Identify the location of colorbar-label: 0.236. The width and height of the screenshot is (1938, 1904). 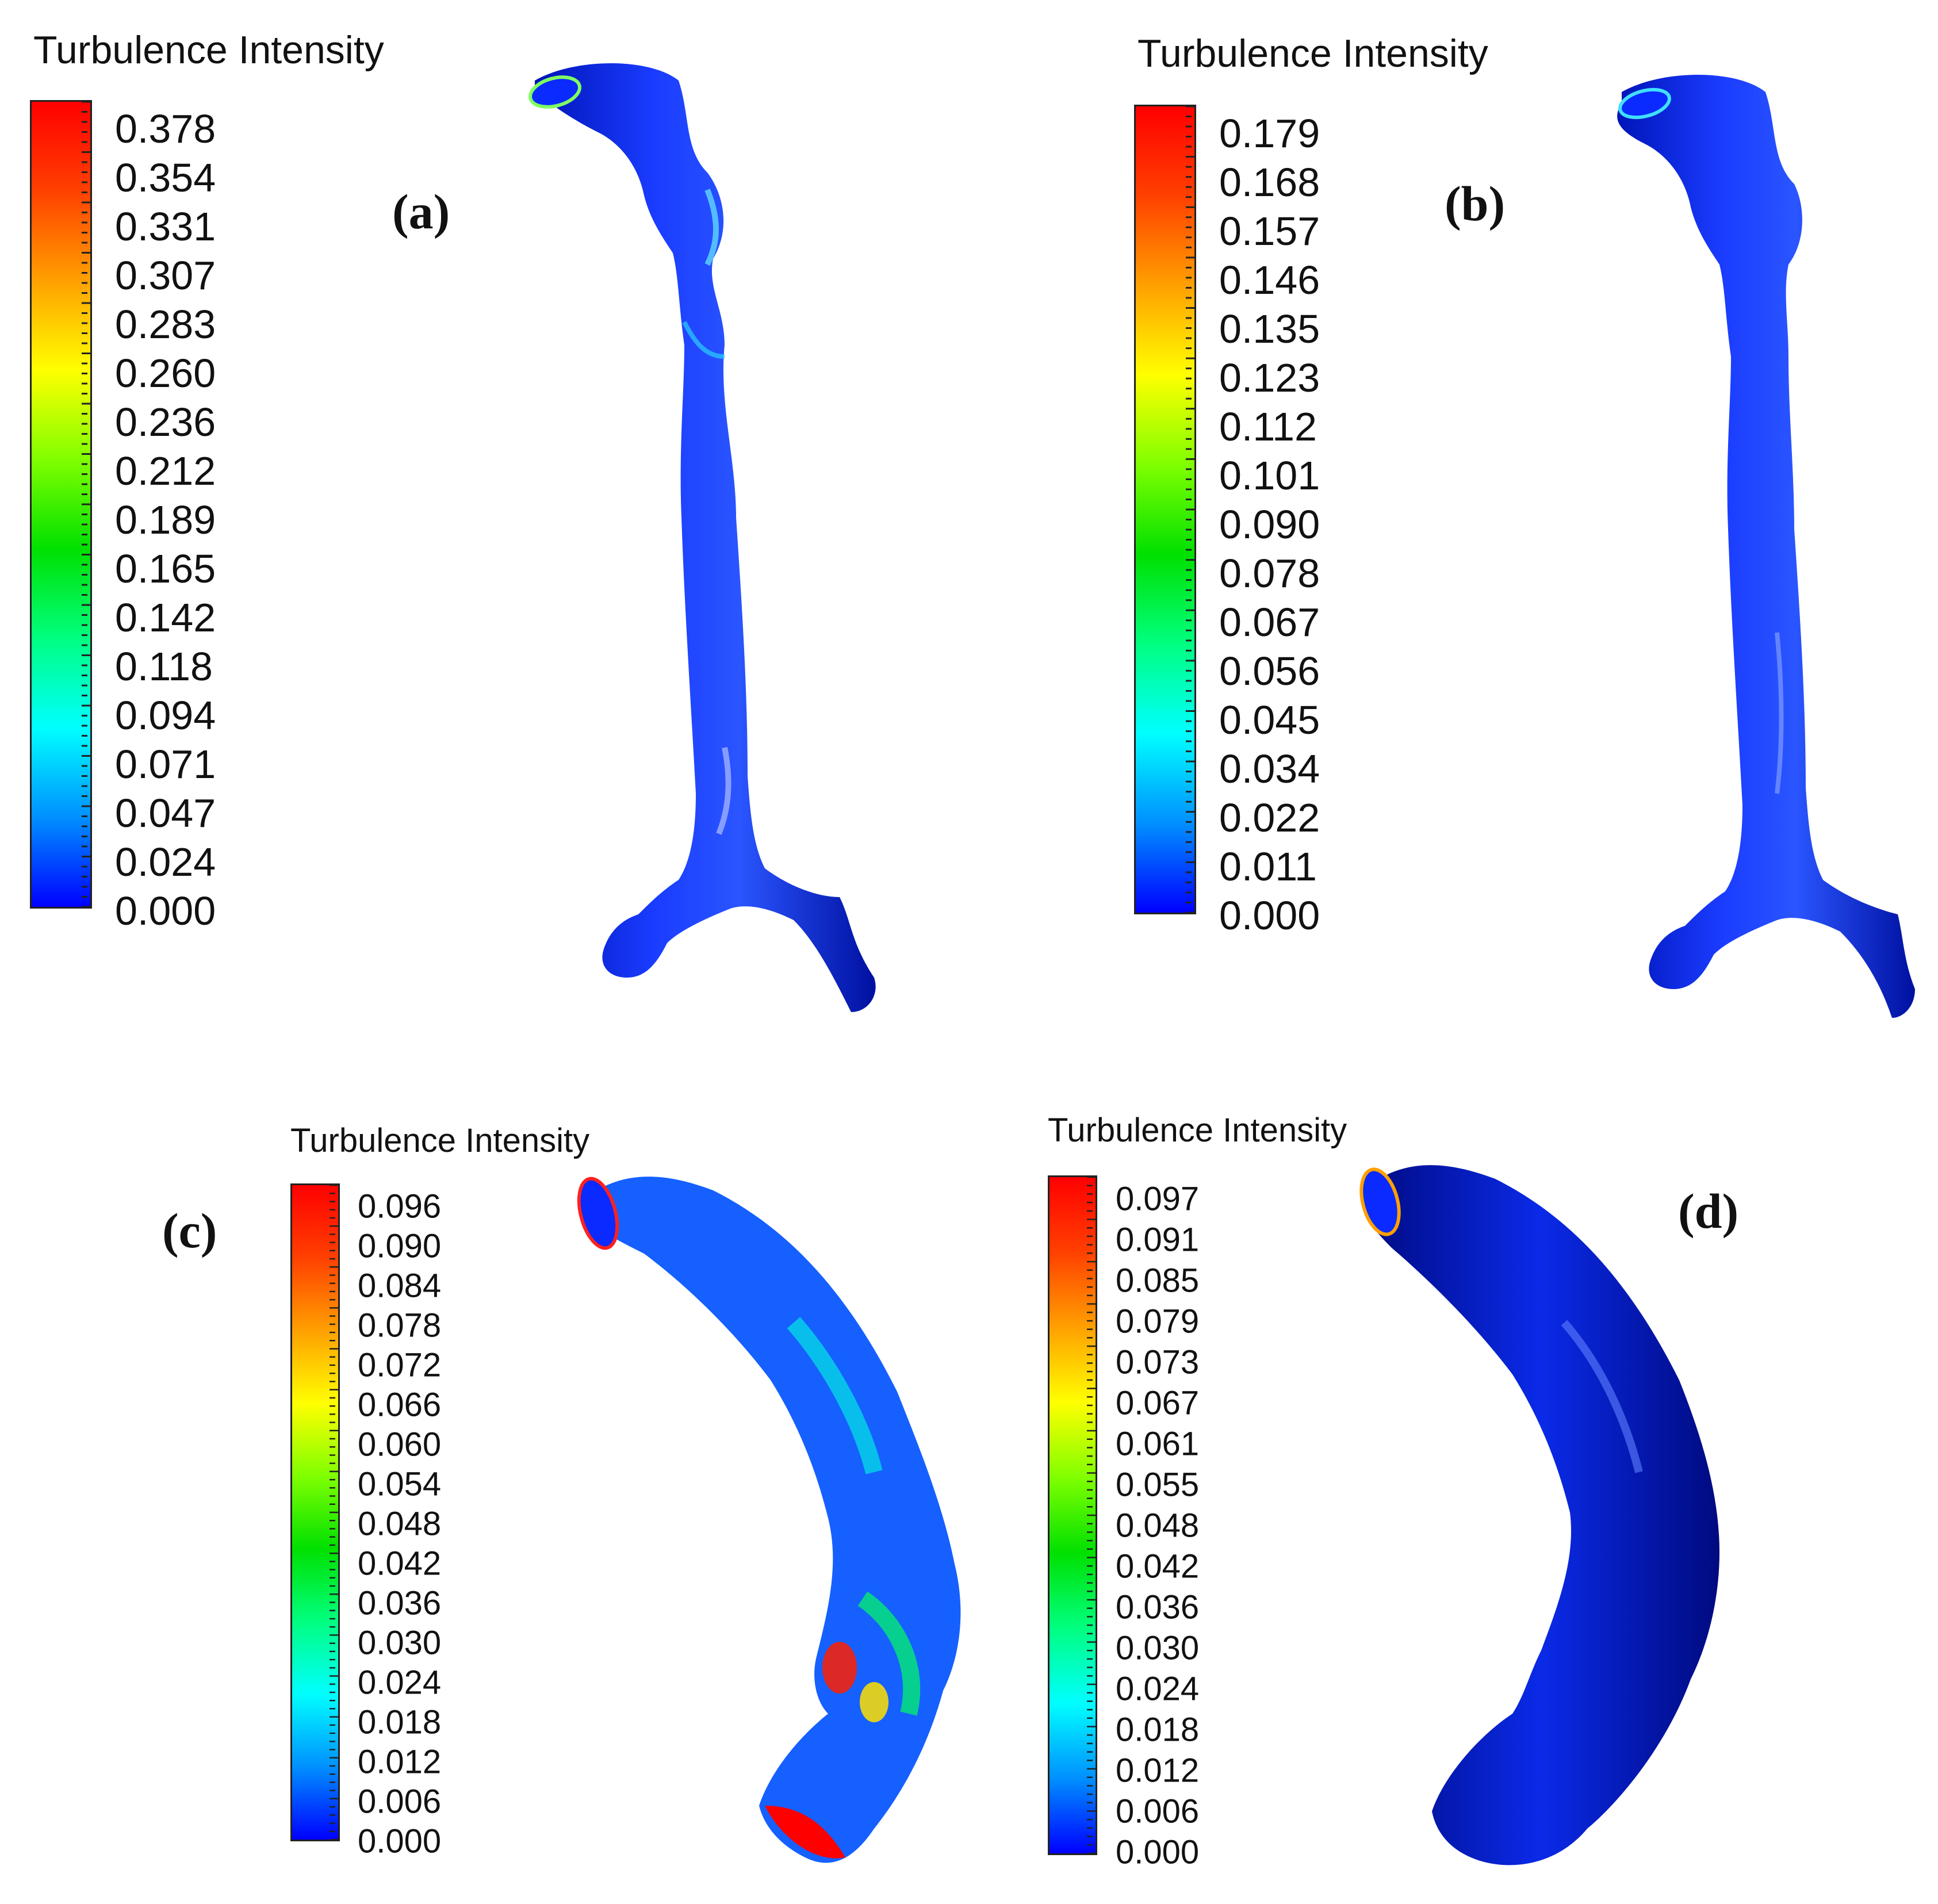
(165, 422).